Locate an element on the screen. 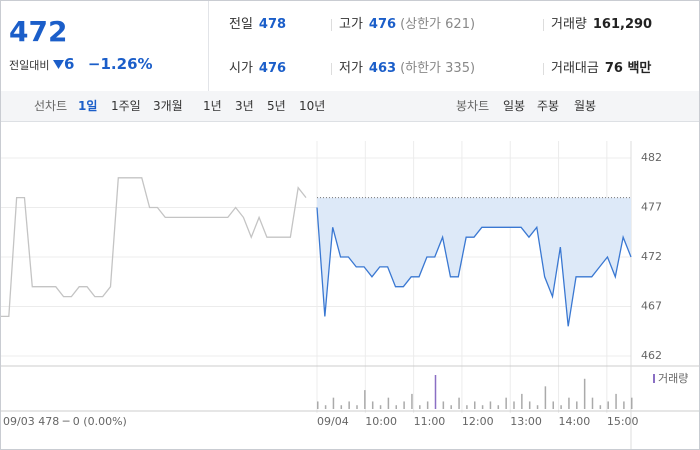  info-cell: 시가 476 is located at coordinates (257, 69).